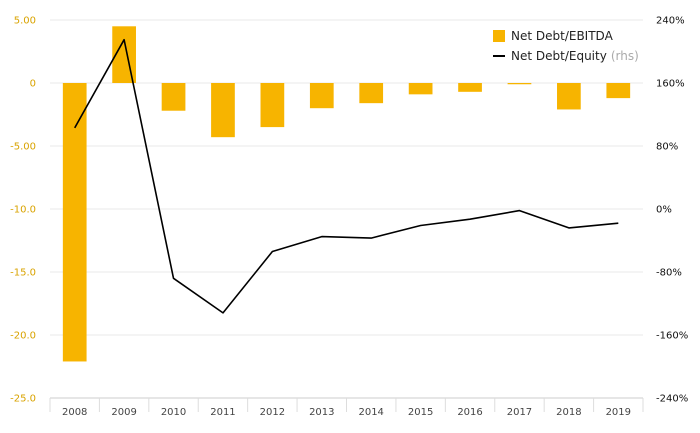  What do you see at coordinates (74, 222) in the screenshot?
I see `bar-2008` at bounding box center [74, 222].